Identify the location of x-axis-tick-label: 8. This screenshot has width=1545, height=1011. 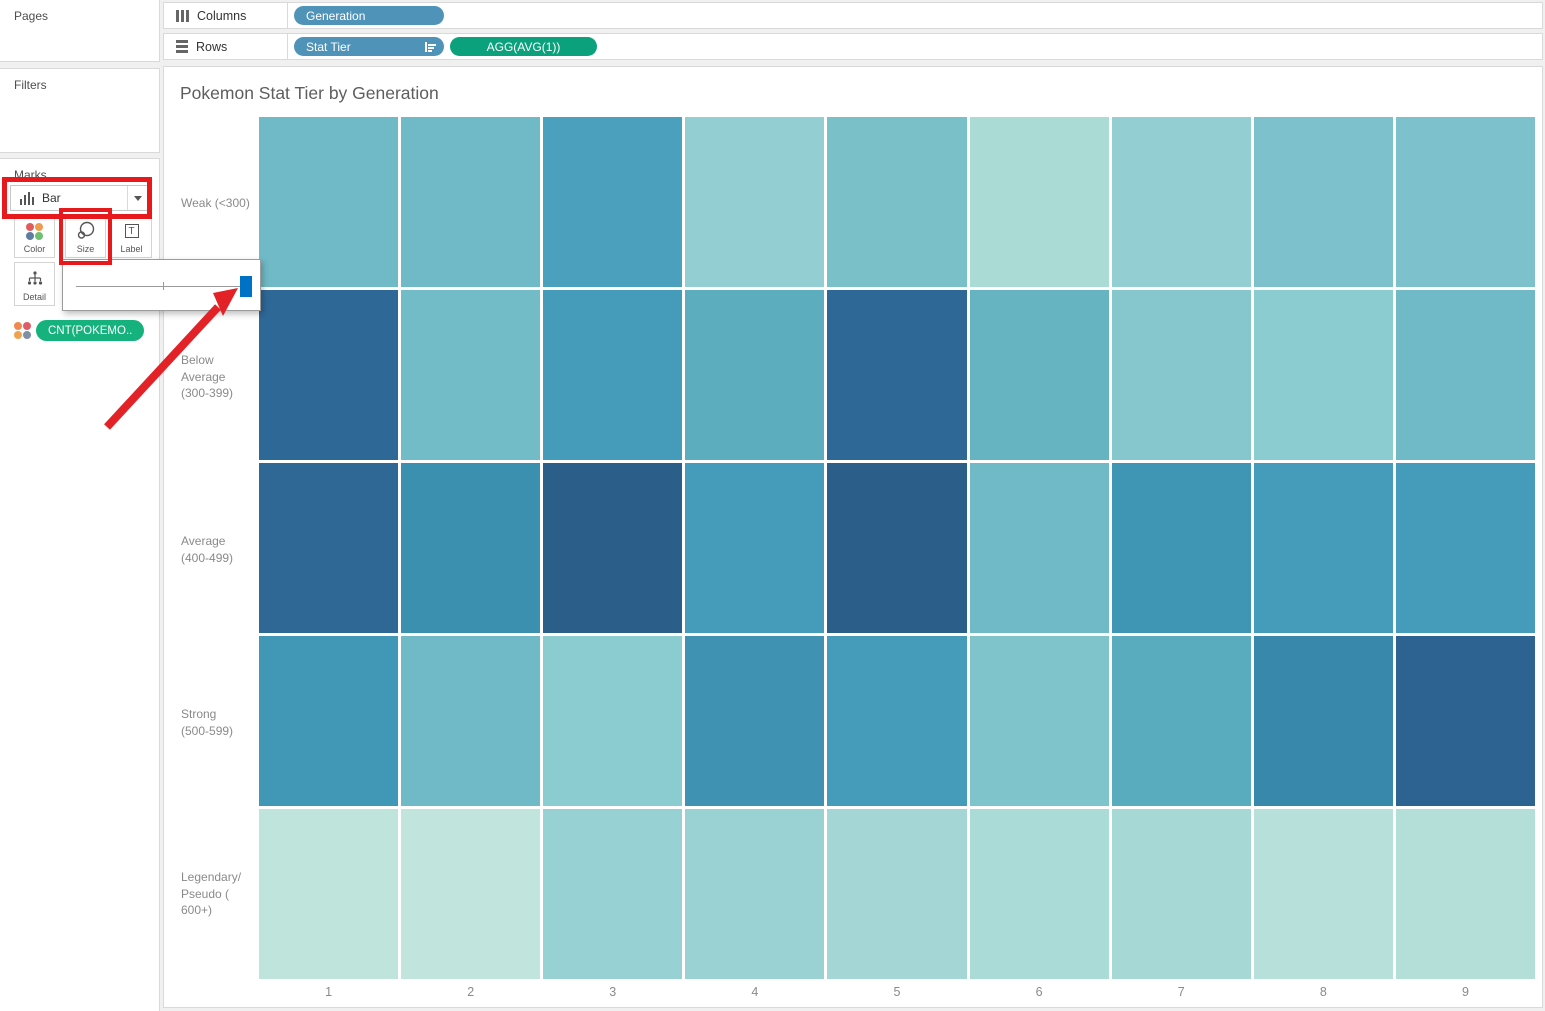
(1323, 992).